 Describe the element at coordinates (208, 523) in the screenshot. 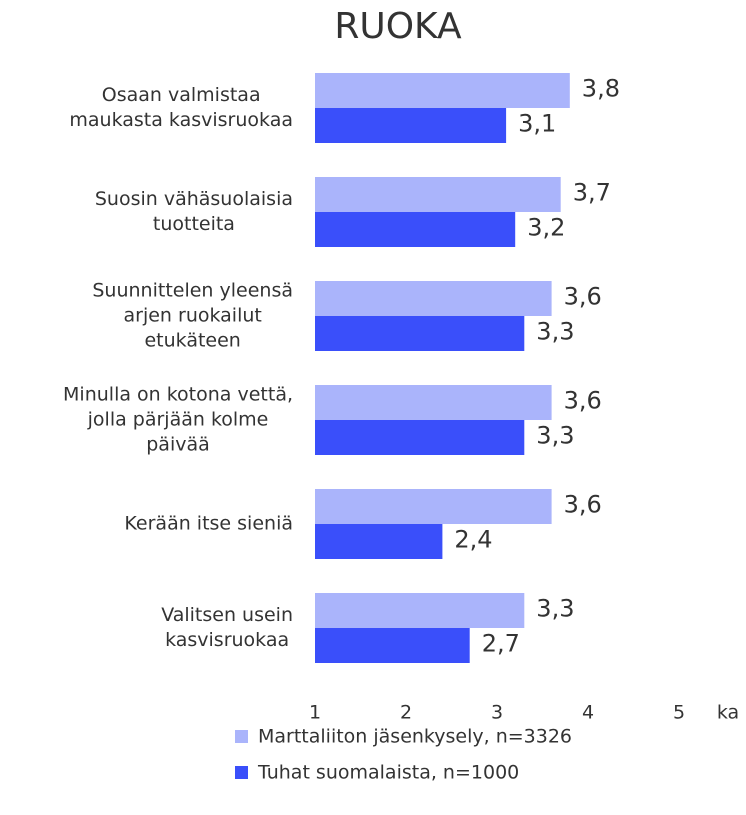

I see `category-label: Kerään itse sieniä` at that location.